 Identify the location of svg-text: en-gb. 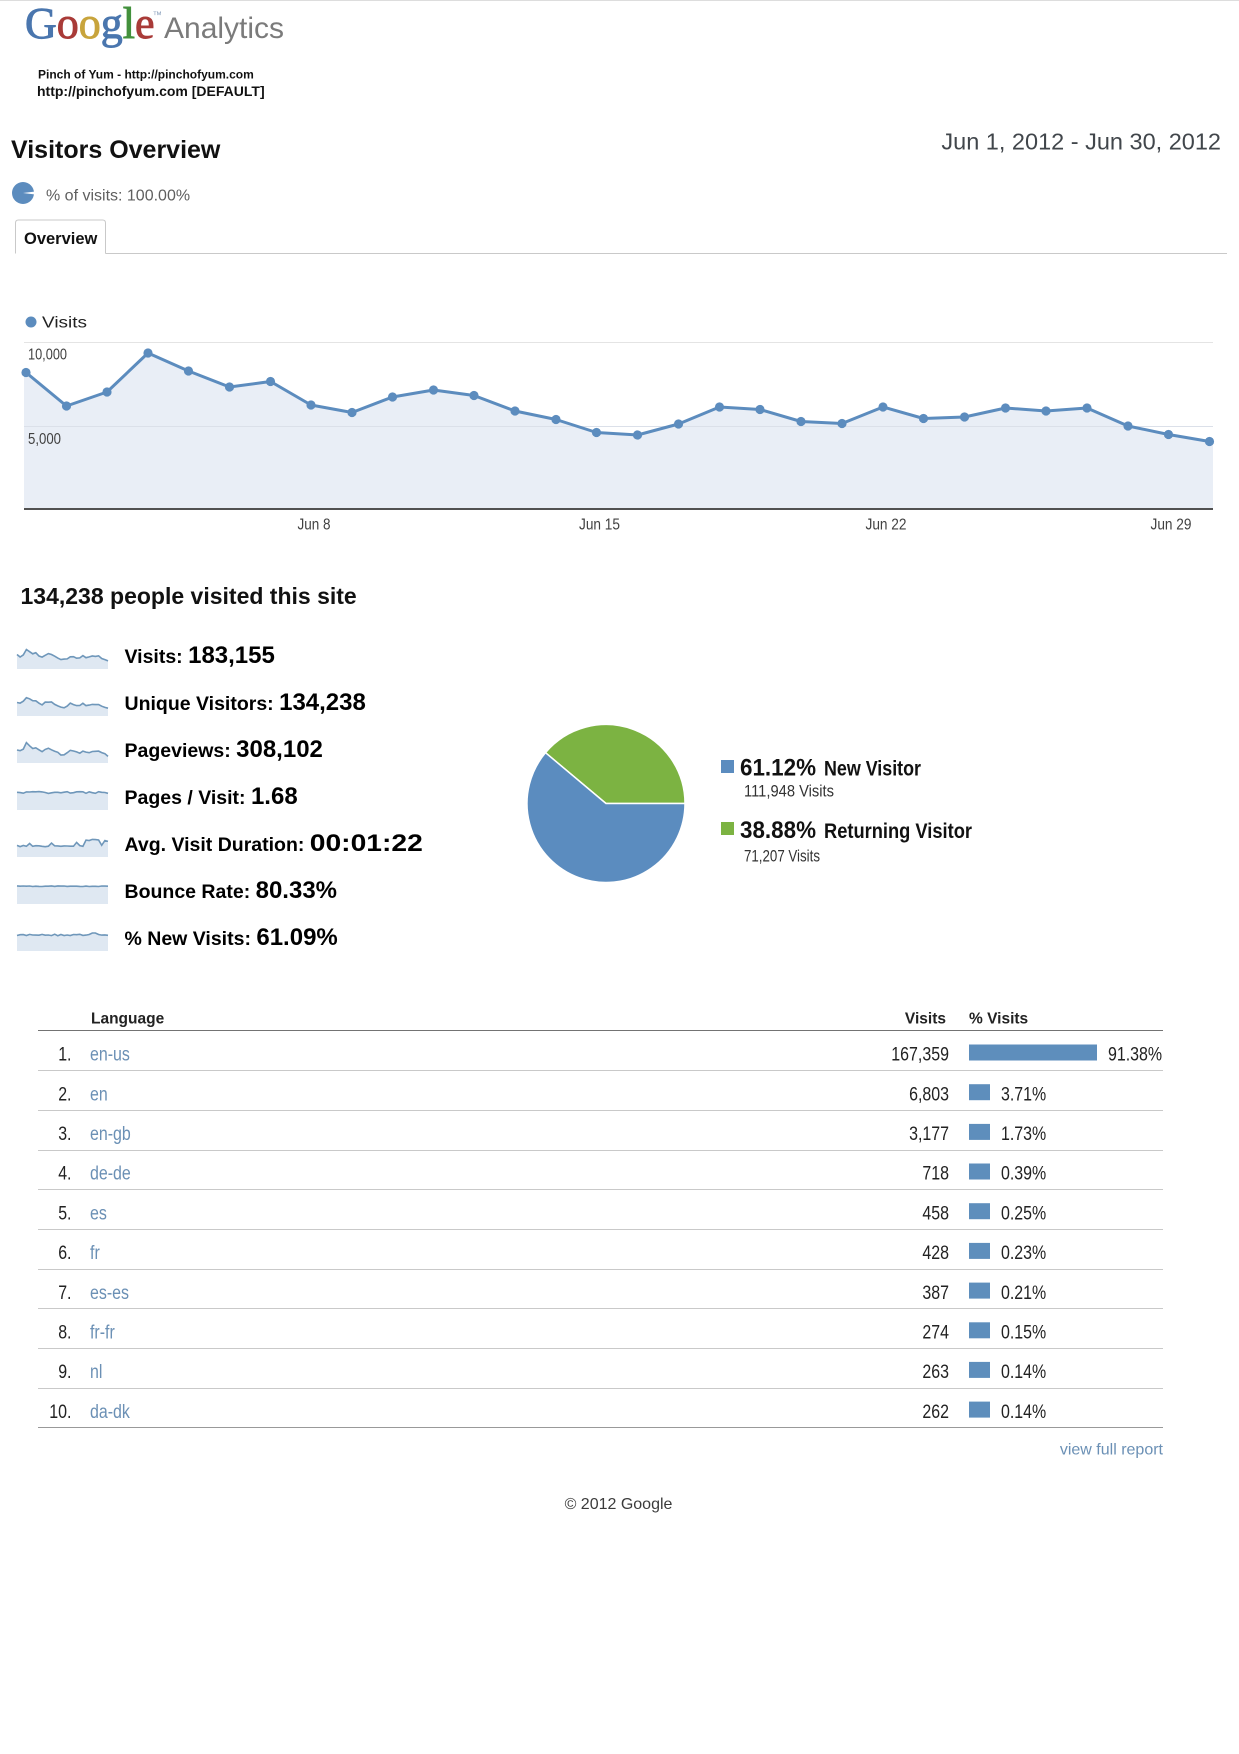
(110, 1134).